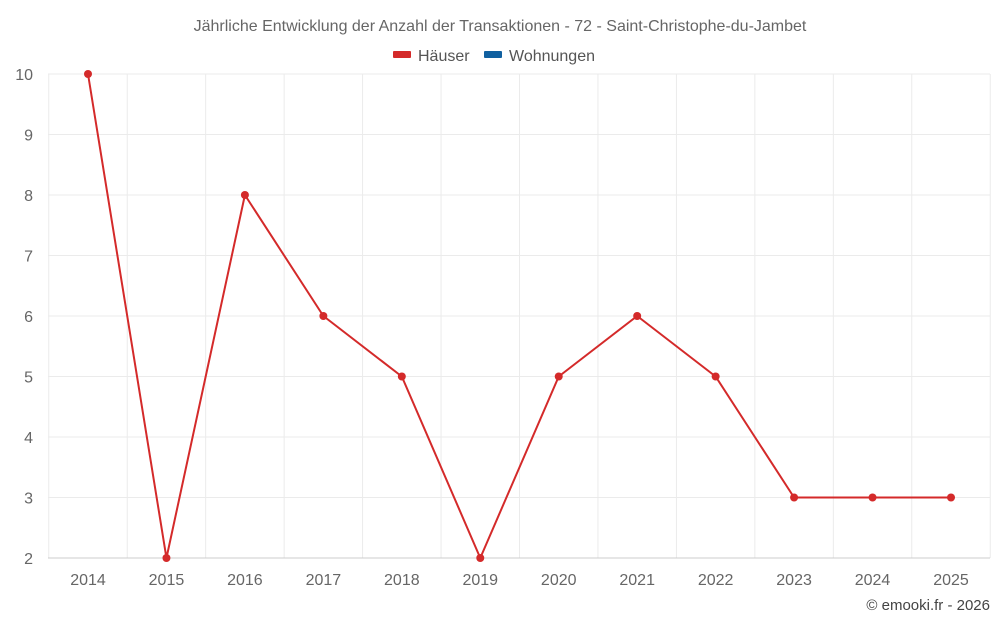 This screenshot has height=625, width=1000. What do you see at coordinates (28, 196) in the screenshot?
I see `y-tick-label: 8` at bounding box center [28, 196].